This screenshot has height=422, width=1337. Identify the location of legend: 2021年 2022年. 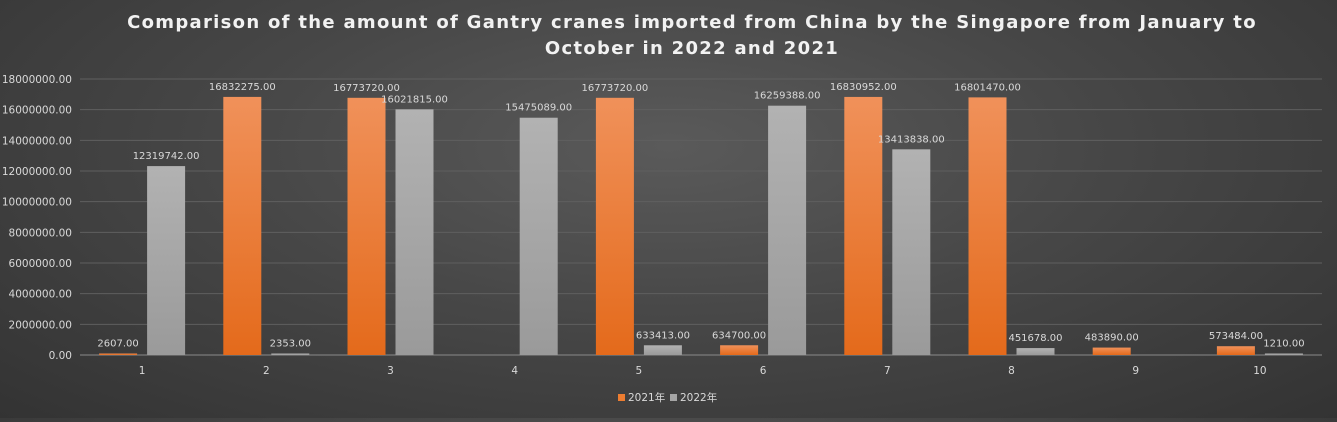
(667, 397).